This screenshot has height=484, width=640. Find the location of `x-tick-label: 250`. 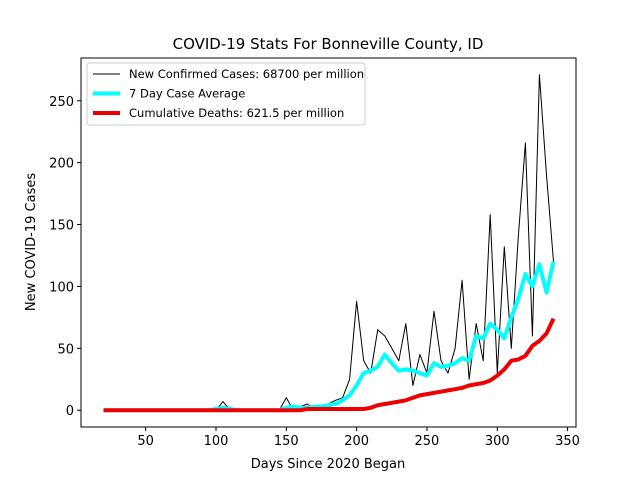

x-tick-label: 250 is located at coordinates (427, 441).